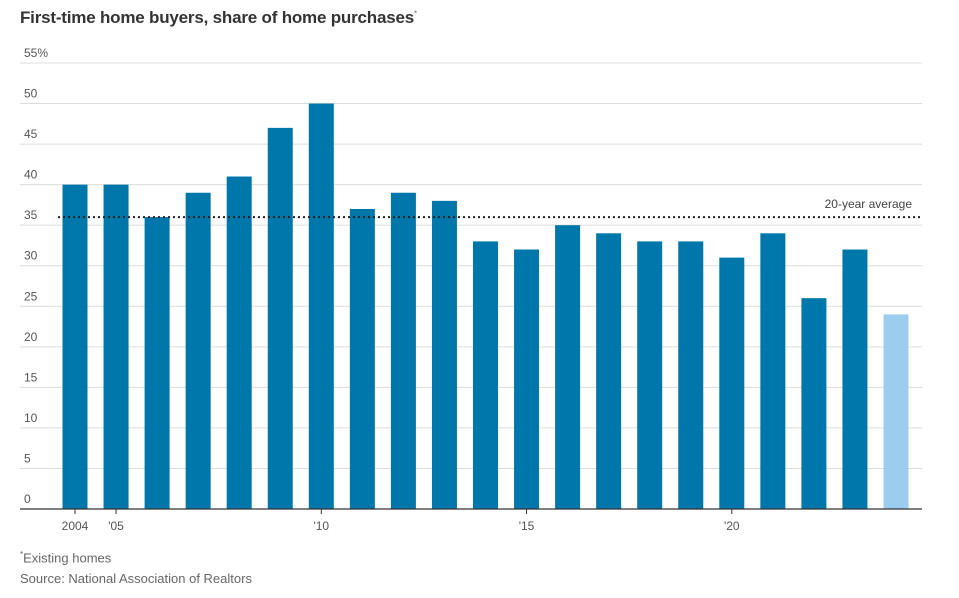 The height and width of the screenshot is (598, 959). Describe the element at coordinates (869, 204) in the screenshot. I see `reference-line-label: 20-year average` at that location.